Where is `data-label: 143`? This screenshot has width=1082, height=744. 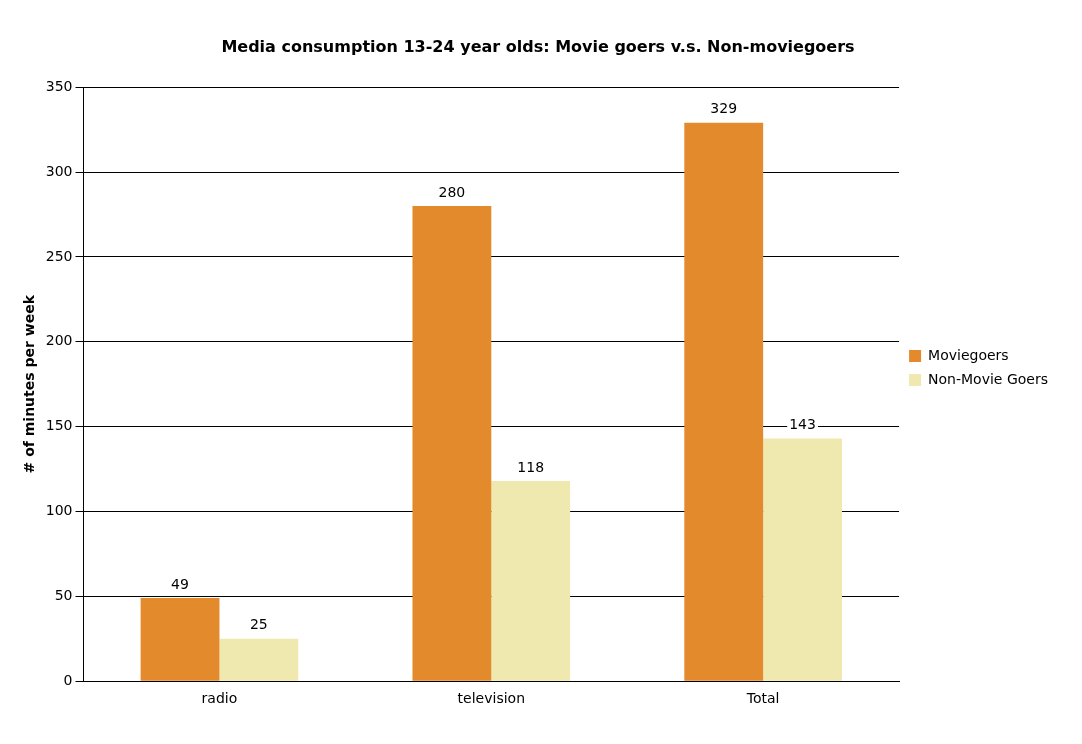
data-label: 143 is located at coordinates (802, 424).